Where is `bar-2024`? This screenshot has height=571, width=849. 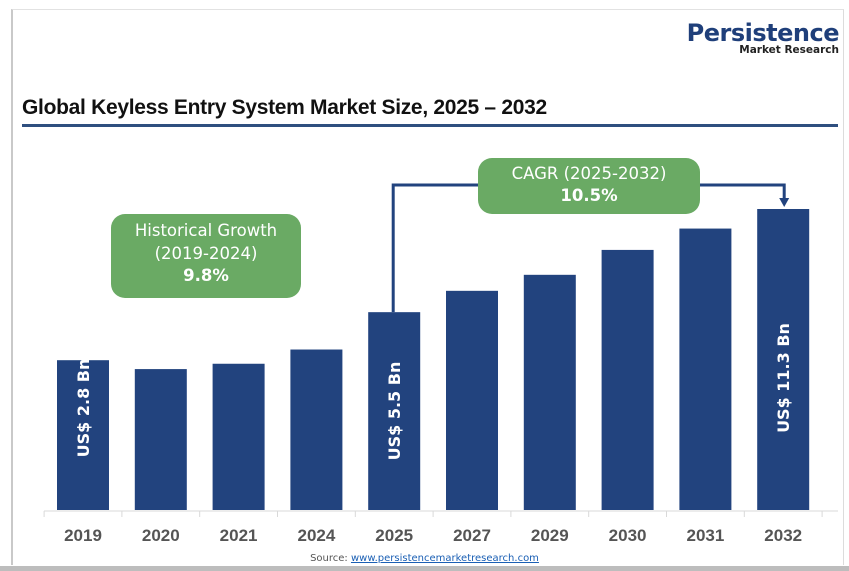 bar-2024 is located at coordinates (316, 429).